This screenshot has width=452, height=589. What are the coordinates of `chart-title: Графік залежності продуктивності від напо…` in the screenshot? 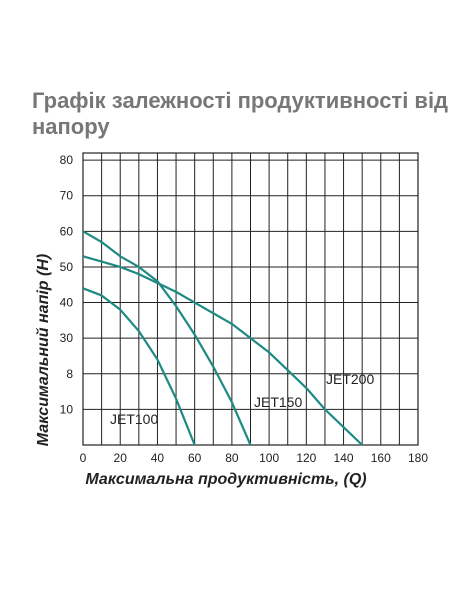 It's located at (240, 113).